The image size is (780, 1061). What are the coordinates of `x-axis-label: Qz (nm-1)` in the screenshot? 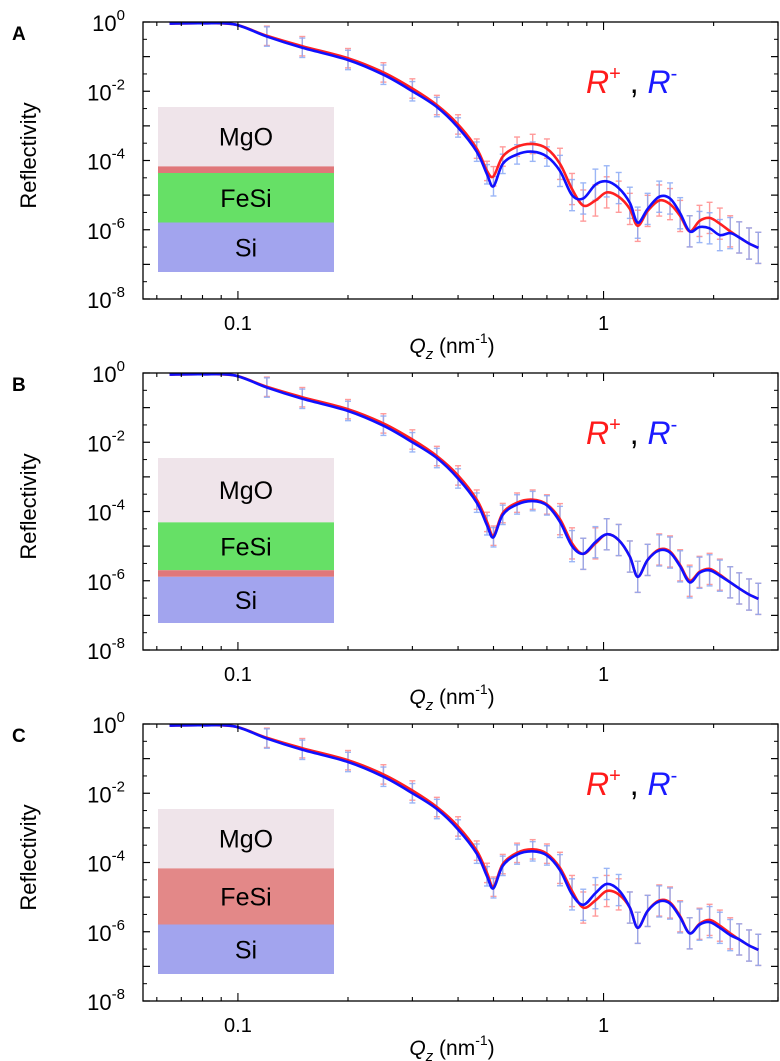 It's located at (451, 1046).